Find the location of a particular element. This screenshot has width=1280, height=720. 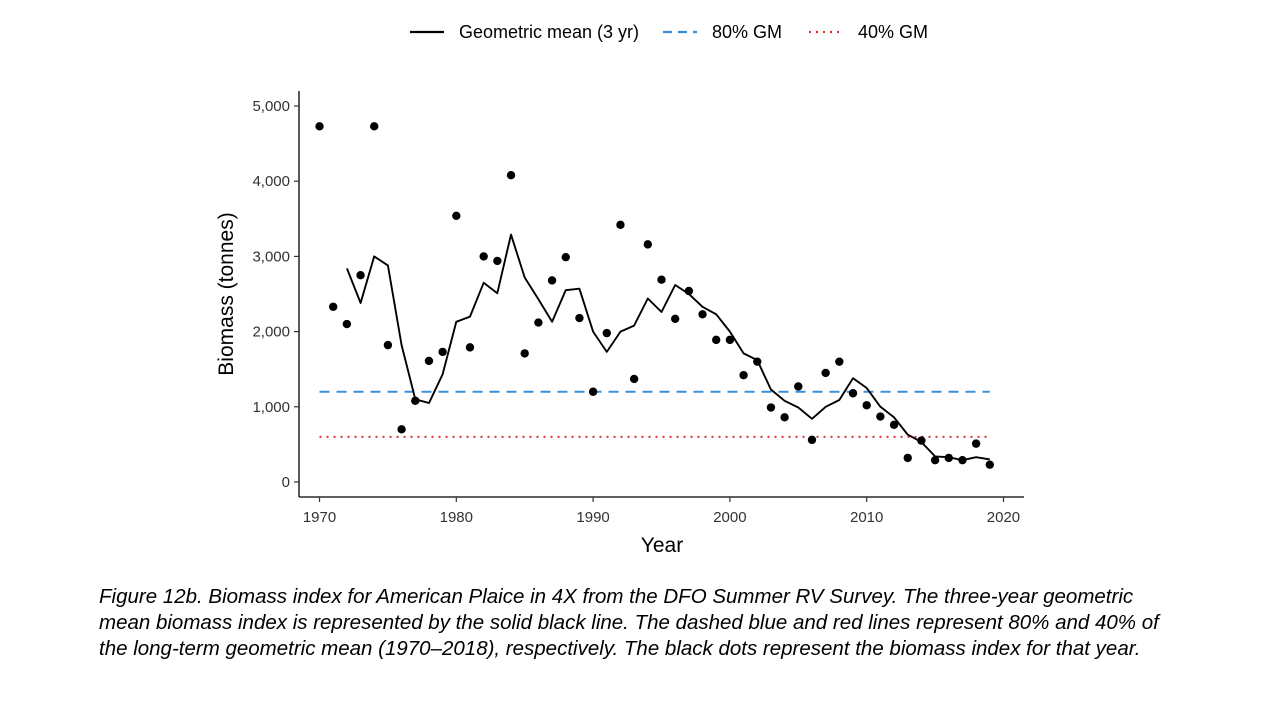

legend-label-40-gm: 40% GM is located at coordinates (893, 32).